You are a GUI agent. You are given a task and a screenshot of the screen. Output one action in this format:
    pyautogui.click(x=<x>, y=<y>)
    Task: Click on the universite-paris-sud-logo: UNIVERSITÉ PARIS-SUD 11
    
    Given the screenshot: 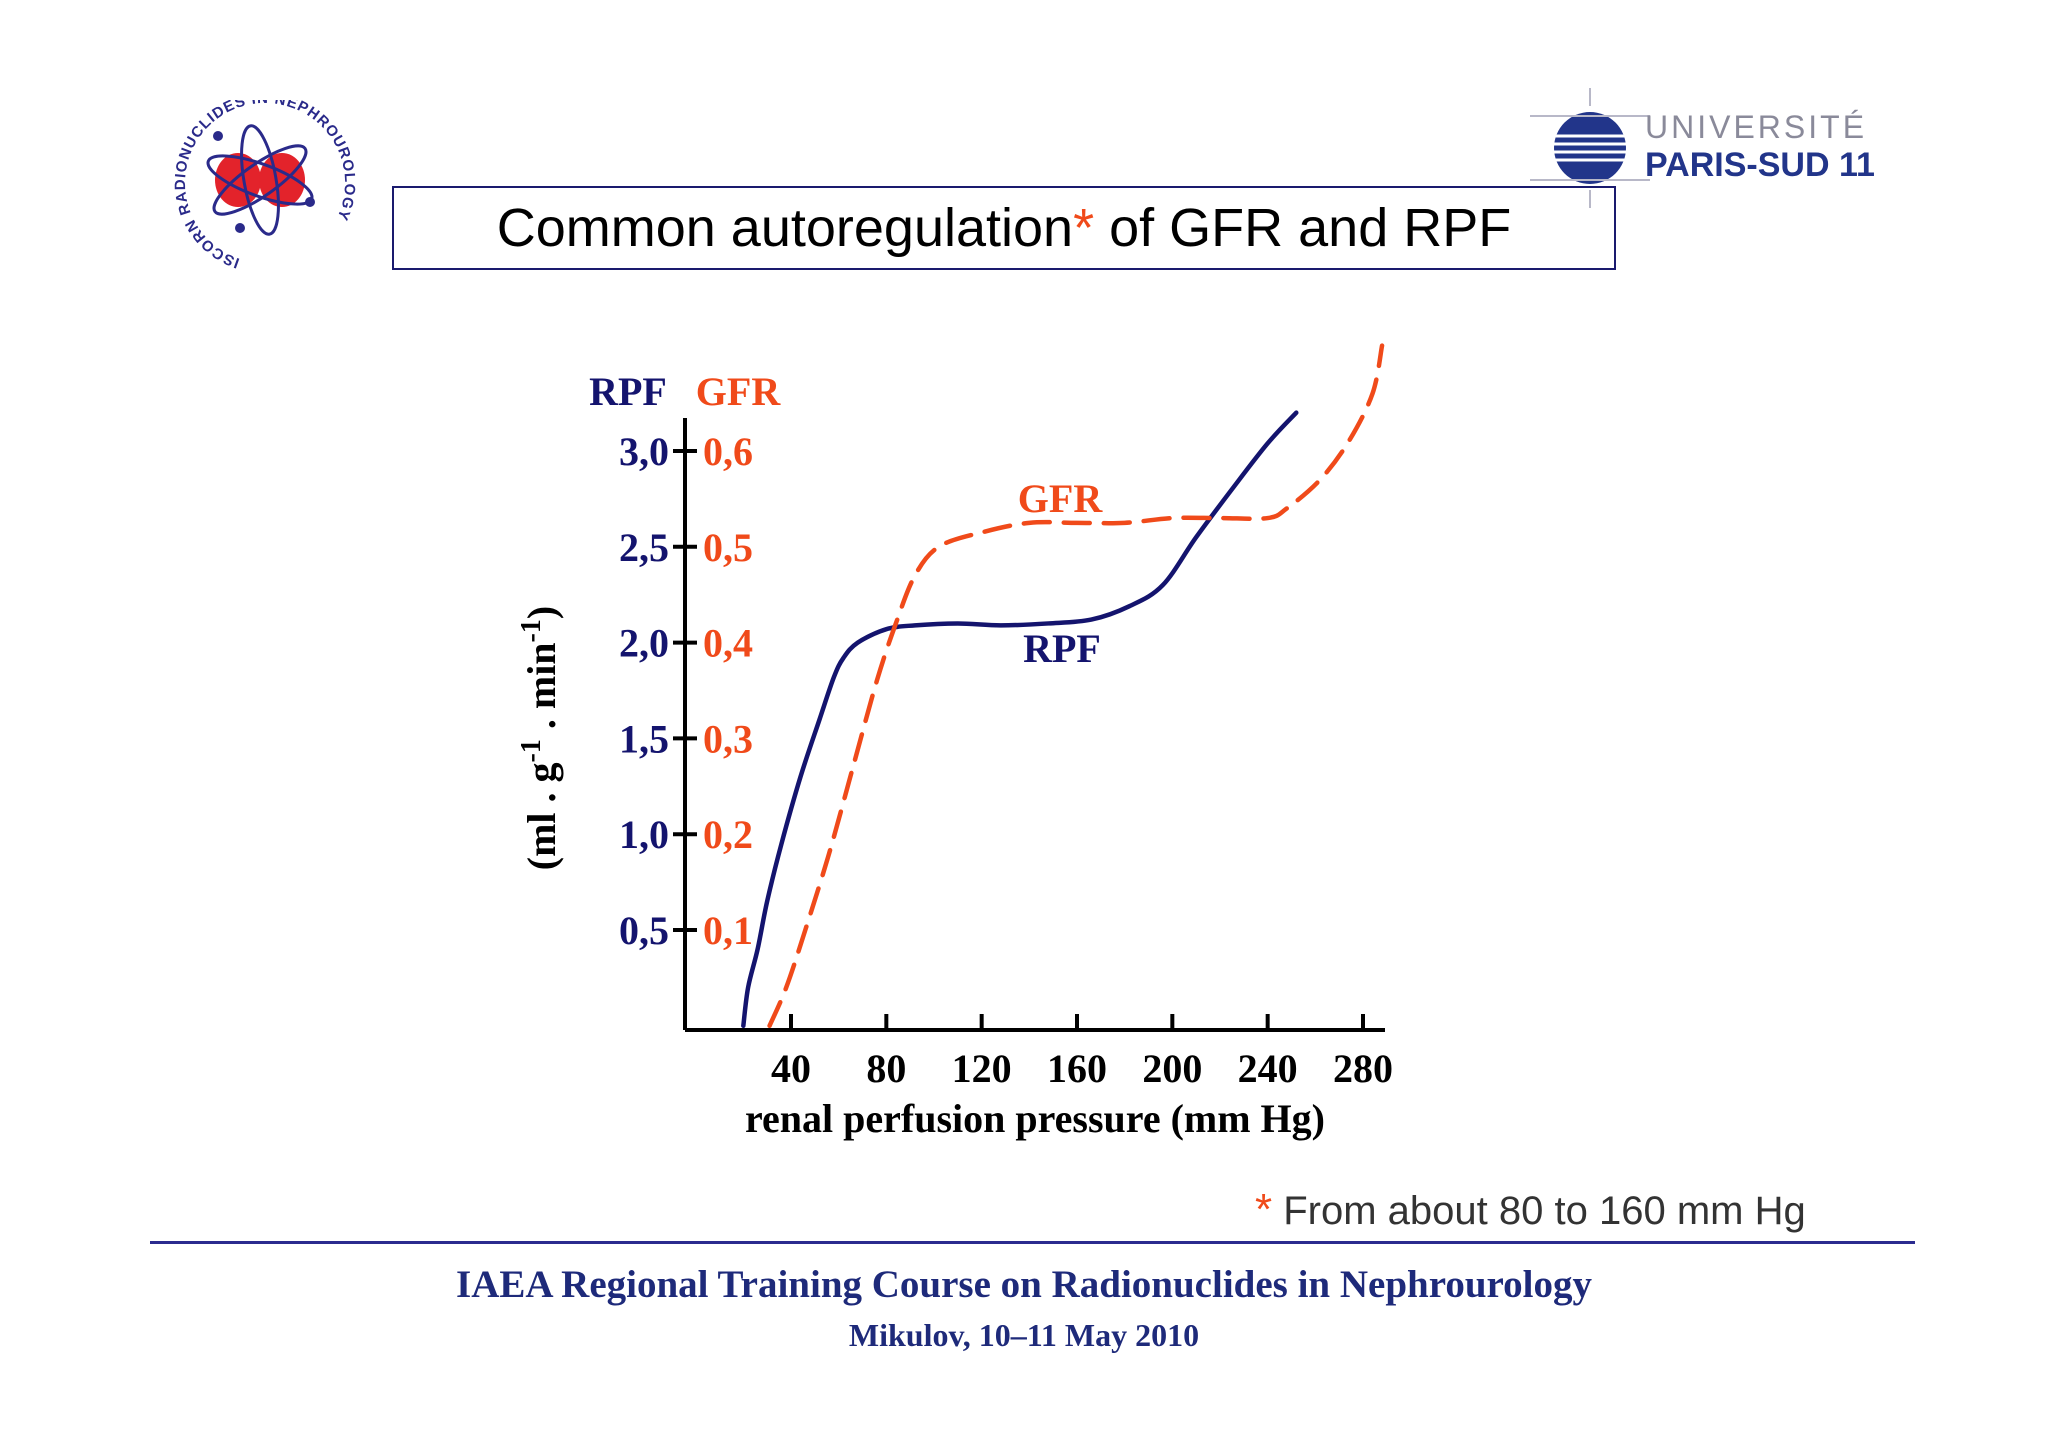 What is the action you would take?
    pyautogui.click(x=1702, y=148)
    